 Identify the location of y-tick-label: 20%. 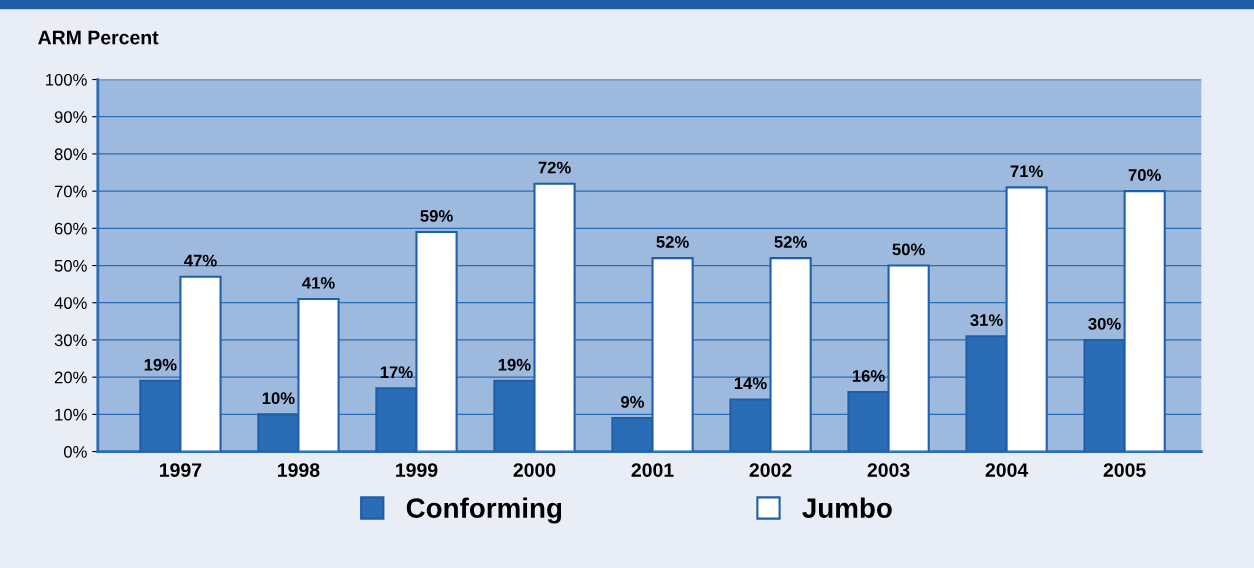
(70, 377).